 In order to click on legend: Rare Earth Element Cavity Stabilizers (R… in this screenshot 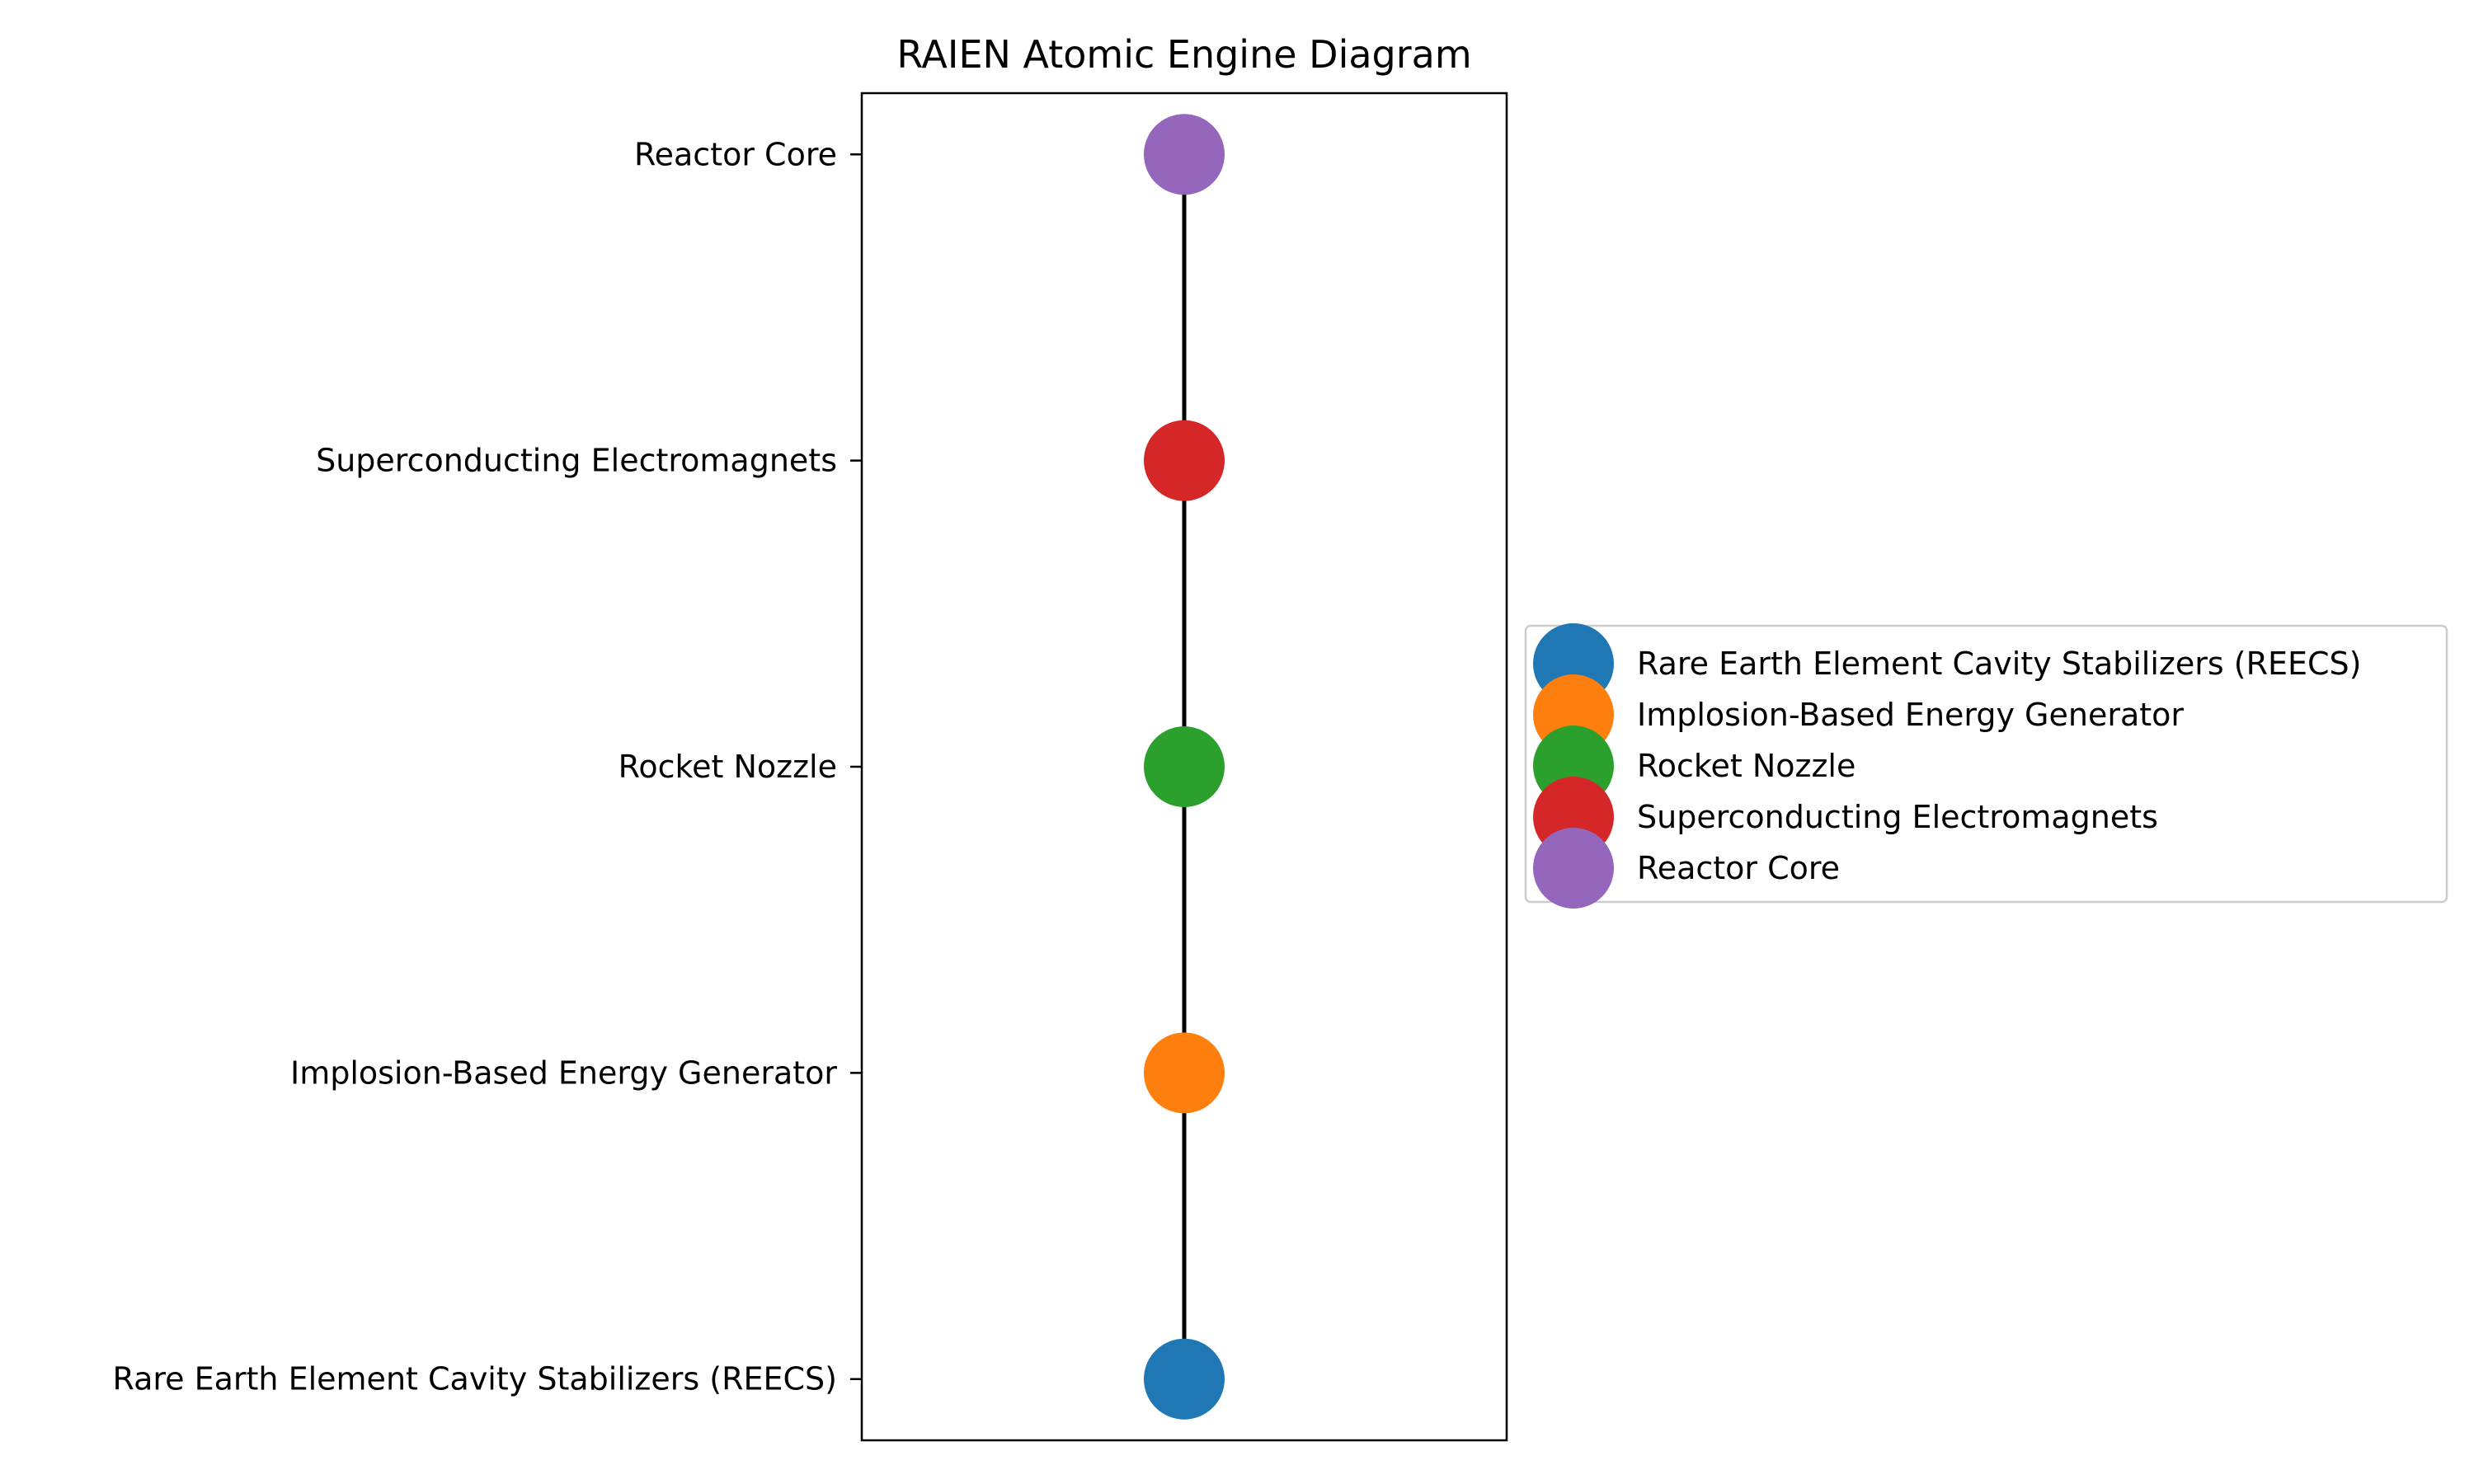, I will do `click(1986, 766)`.